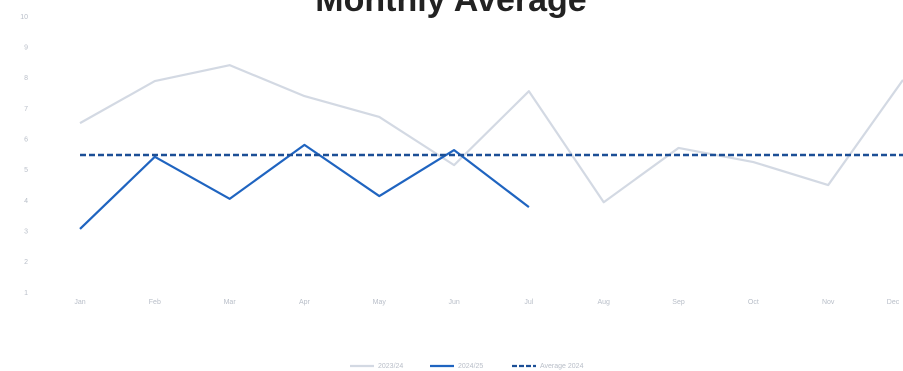  Describe the element at coordinates (24, 17) in the screenshot. I see `y-tick-label: 10` at that location.